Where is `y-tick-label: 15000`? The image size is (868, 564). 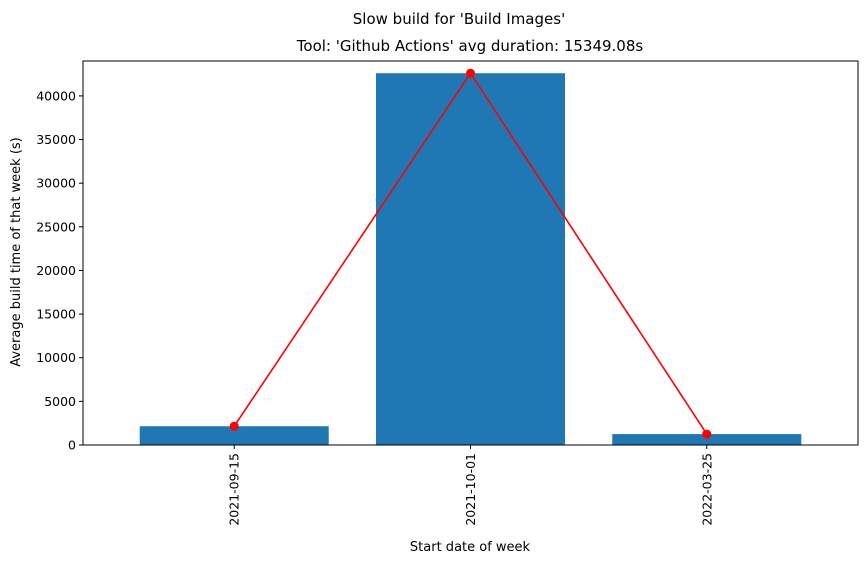
y-tick-label: 15000 is located at coordinates (56, 314).